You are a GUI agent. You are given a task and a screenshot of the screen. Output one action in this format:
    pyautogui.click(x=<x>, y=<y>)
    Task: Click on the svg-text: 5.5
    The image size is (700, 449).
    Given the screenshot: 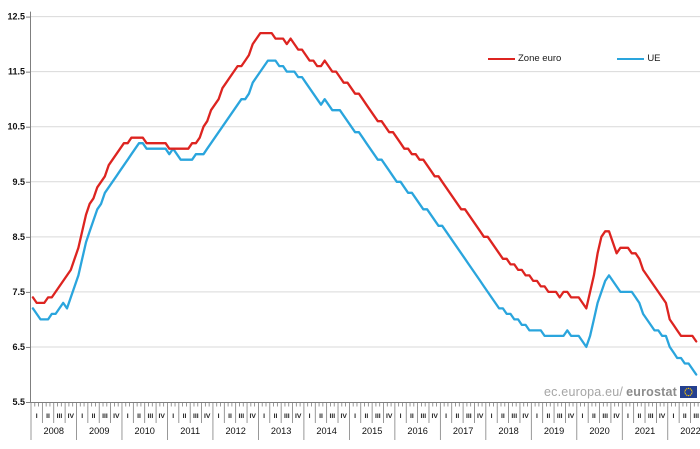 What is the action you would take?
    pyautogui.click(x=18, y=402)
    